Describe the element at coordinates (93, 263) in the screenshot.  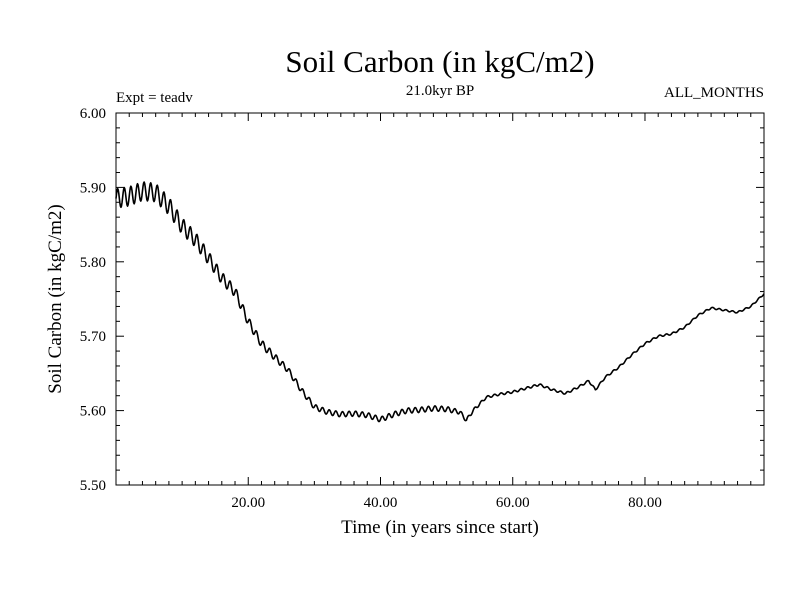
I see `y-tick-label: 5.80` at that location.